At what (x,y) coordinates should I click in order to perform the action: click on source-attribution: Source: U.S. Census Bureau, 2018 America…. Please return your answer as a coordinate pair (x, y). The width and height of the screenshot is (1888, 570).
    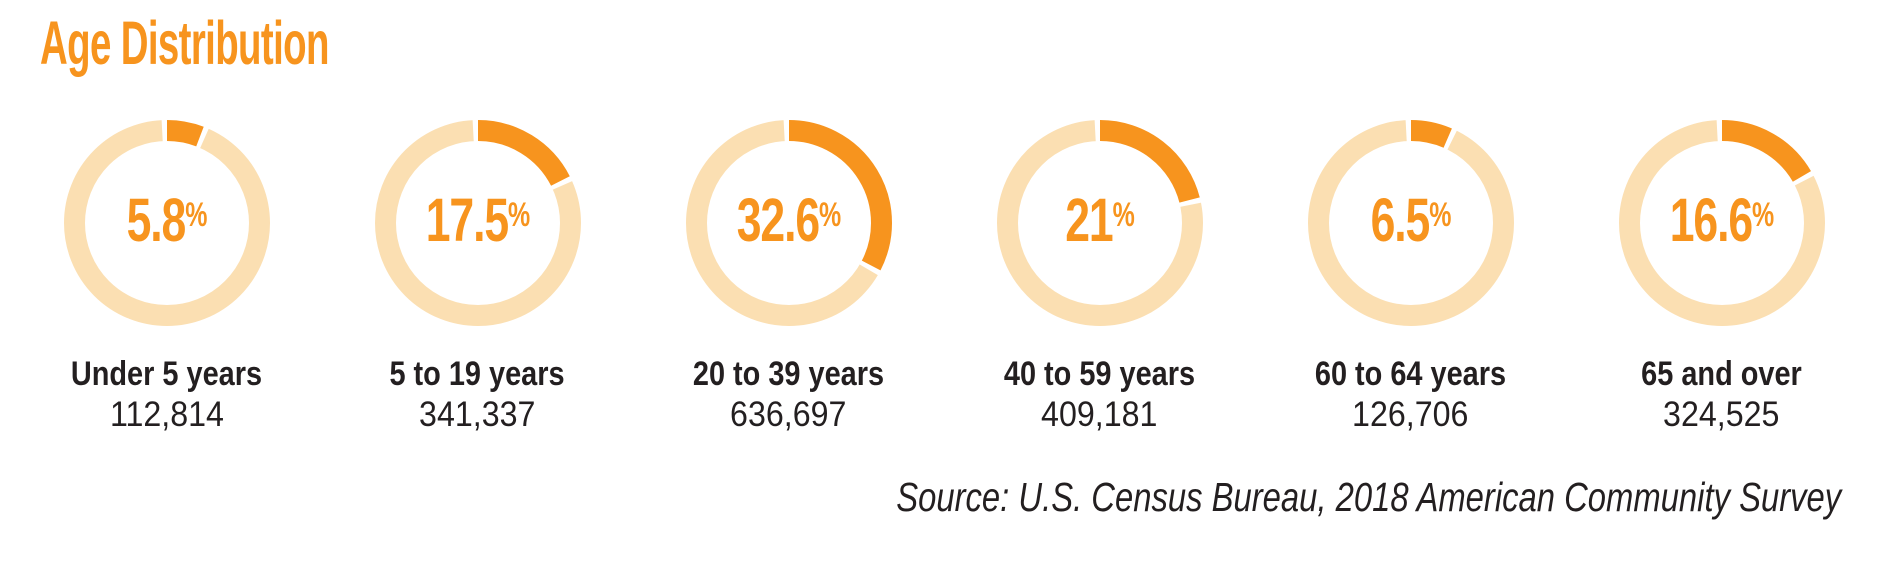
    Looking at the image, I should click on (1368, 497).